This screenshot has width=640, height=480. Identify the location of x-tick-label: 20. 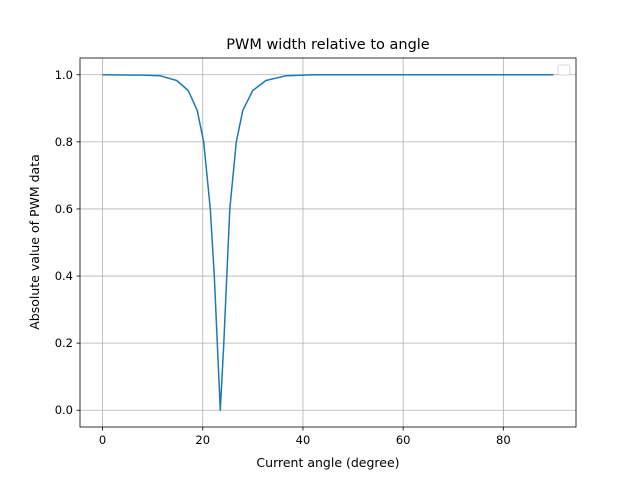
(202, 440).